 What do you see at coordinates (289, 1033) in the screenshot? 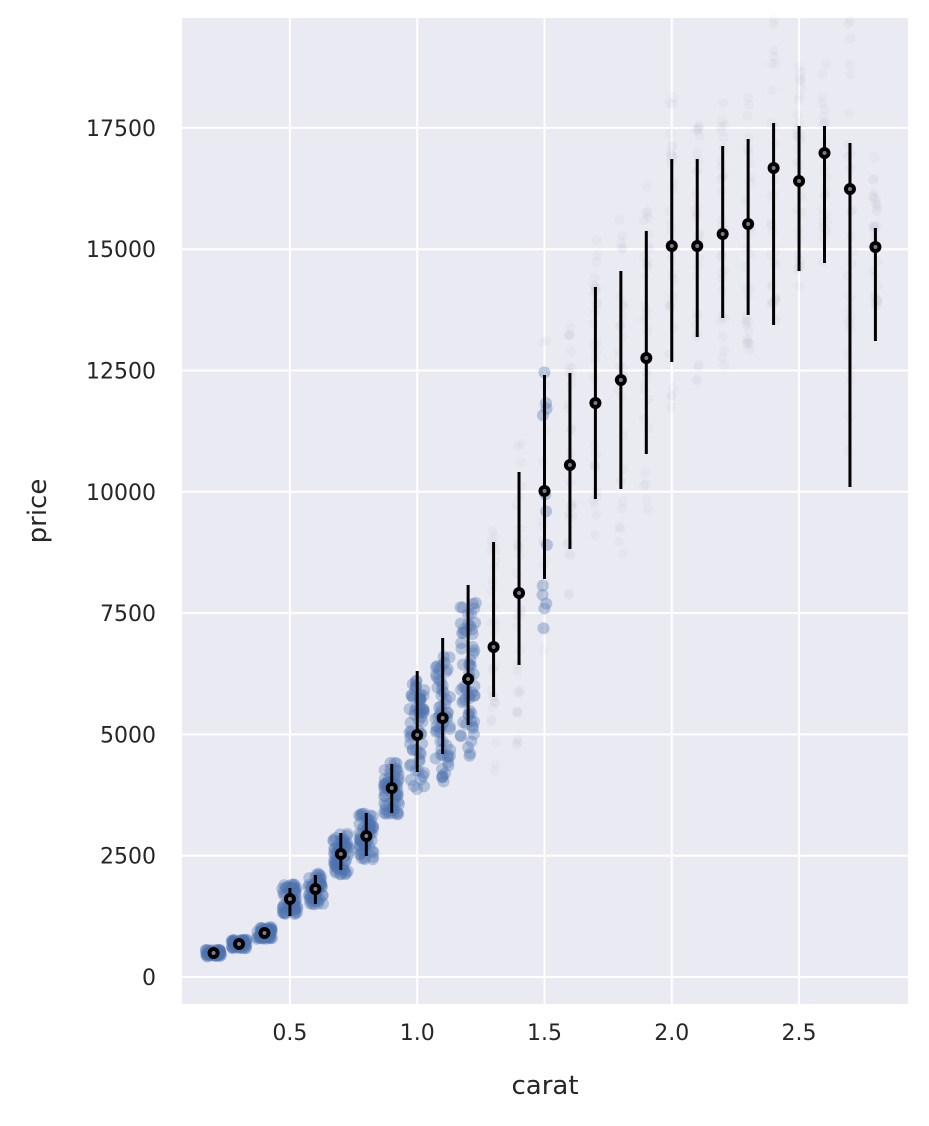
I see `x-tick-label: 0.5` at bounding box center [289, 1033].